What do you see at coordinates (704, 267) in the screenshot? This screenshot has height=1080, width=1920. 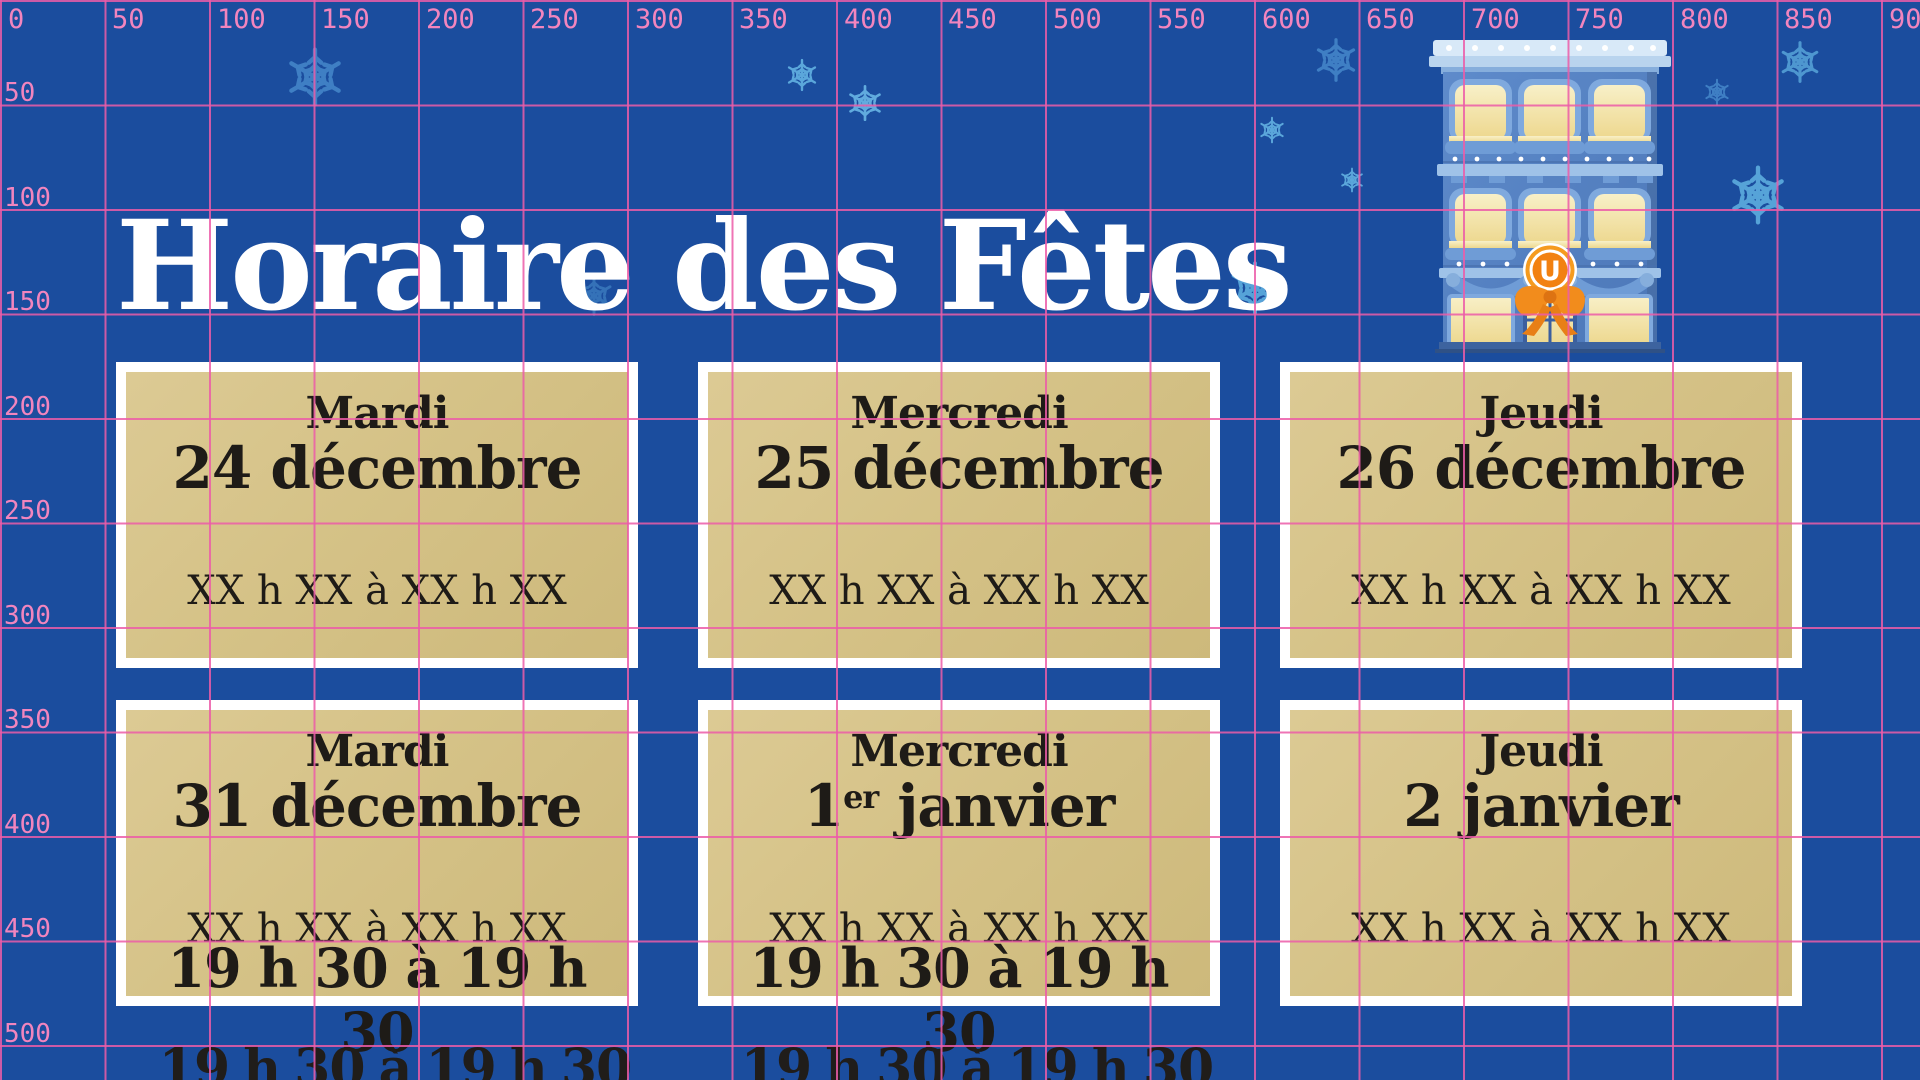 I see `poster-title: Horaire des Fêtes` at bounding box center [704, 267].